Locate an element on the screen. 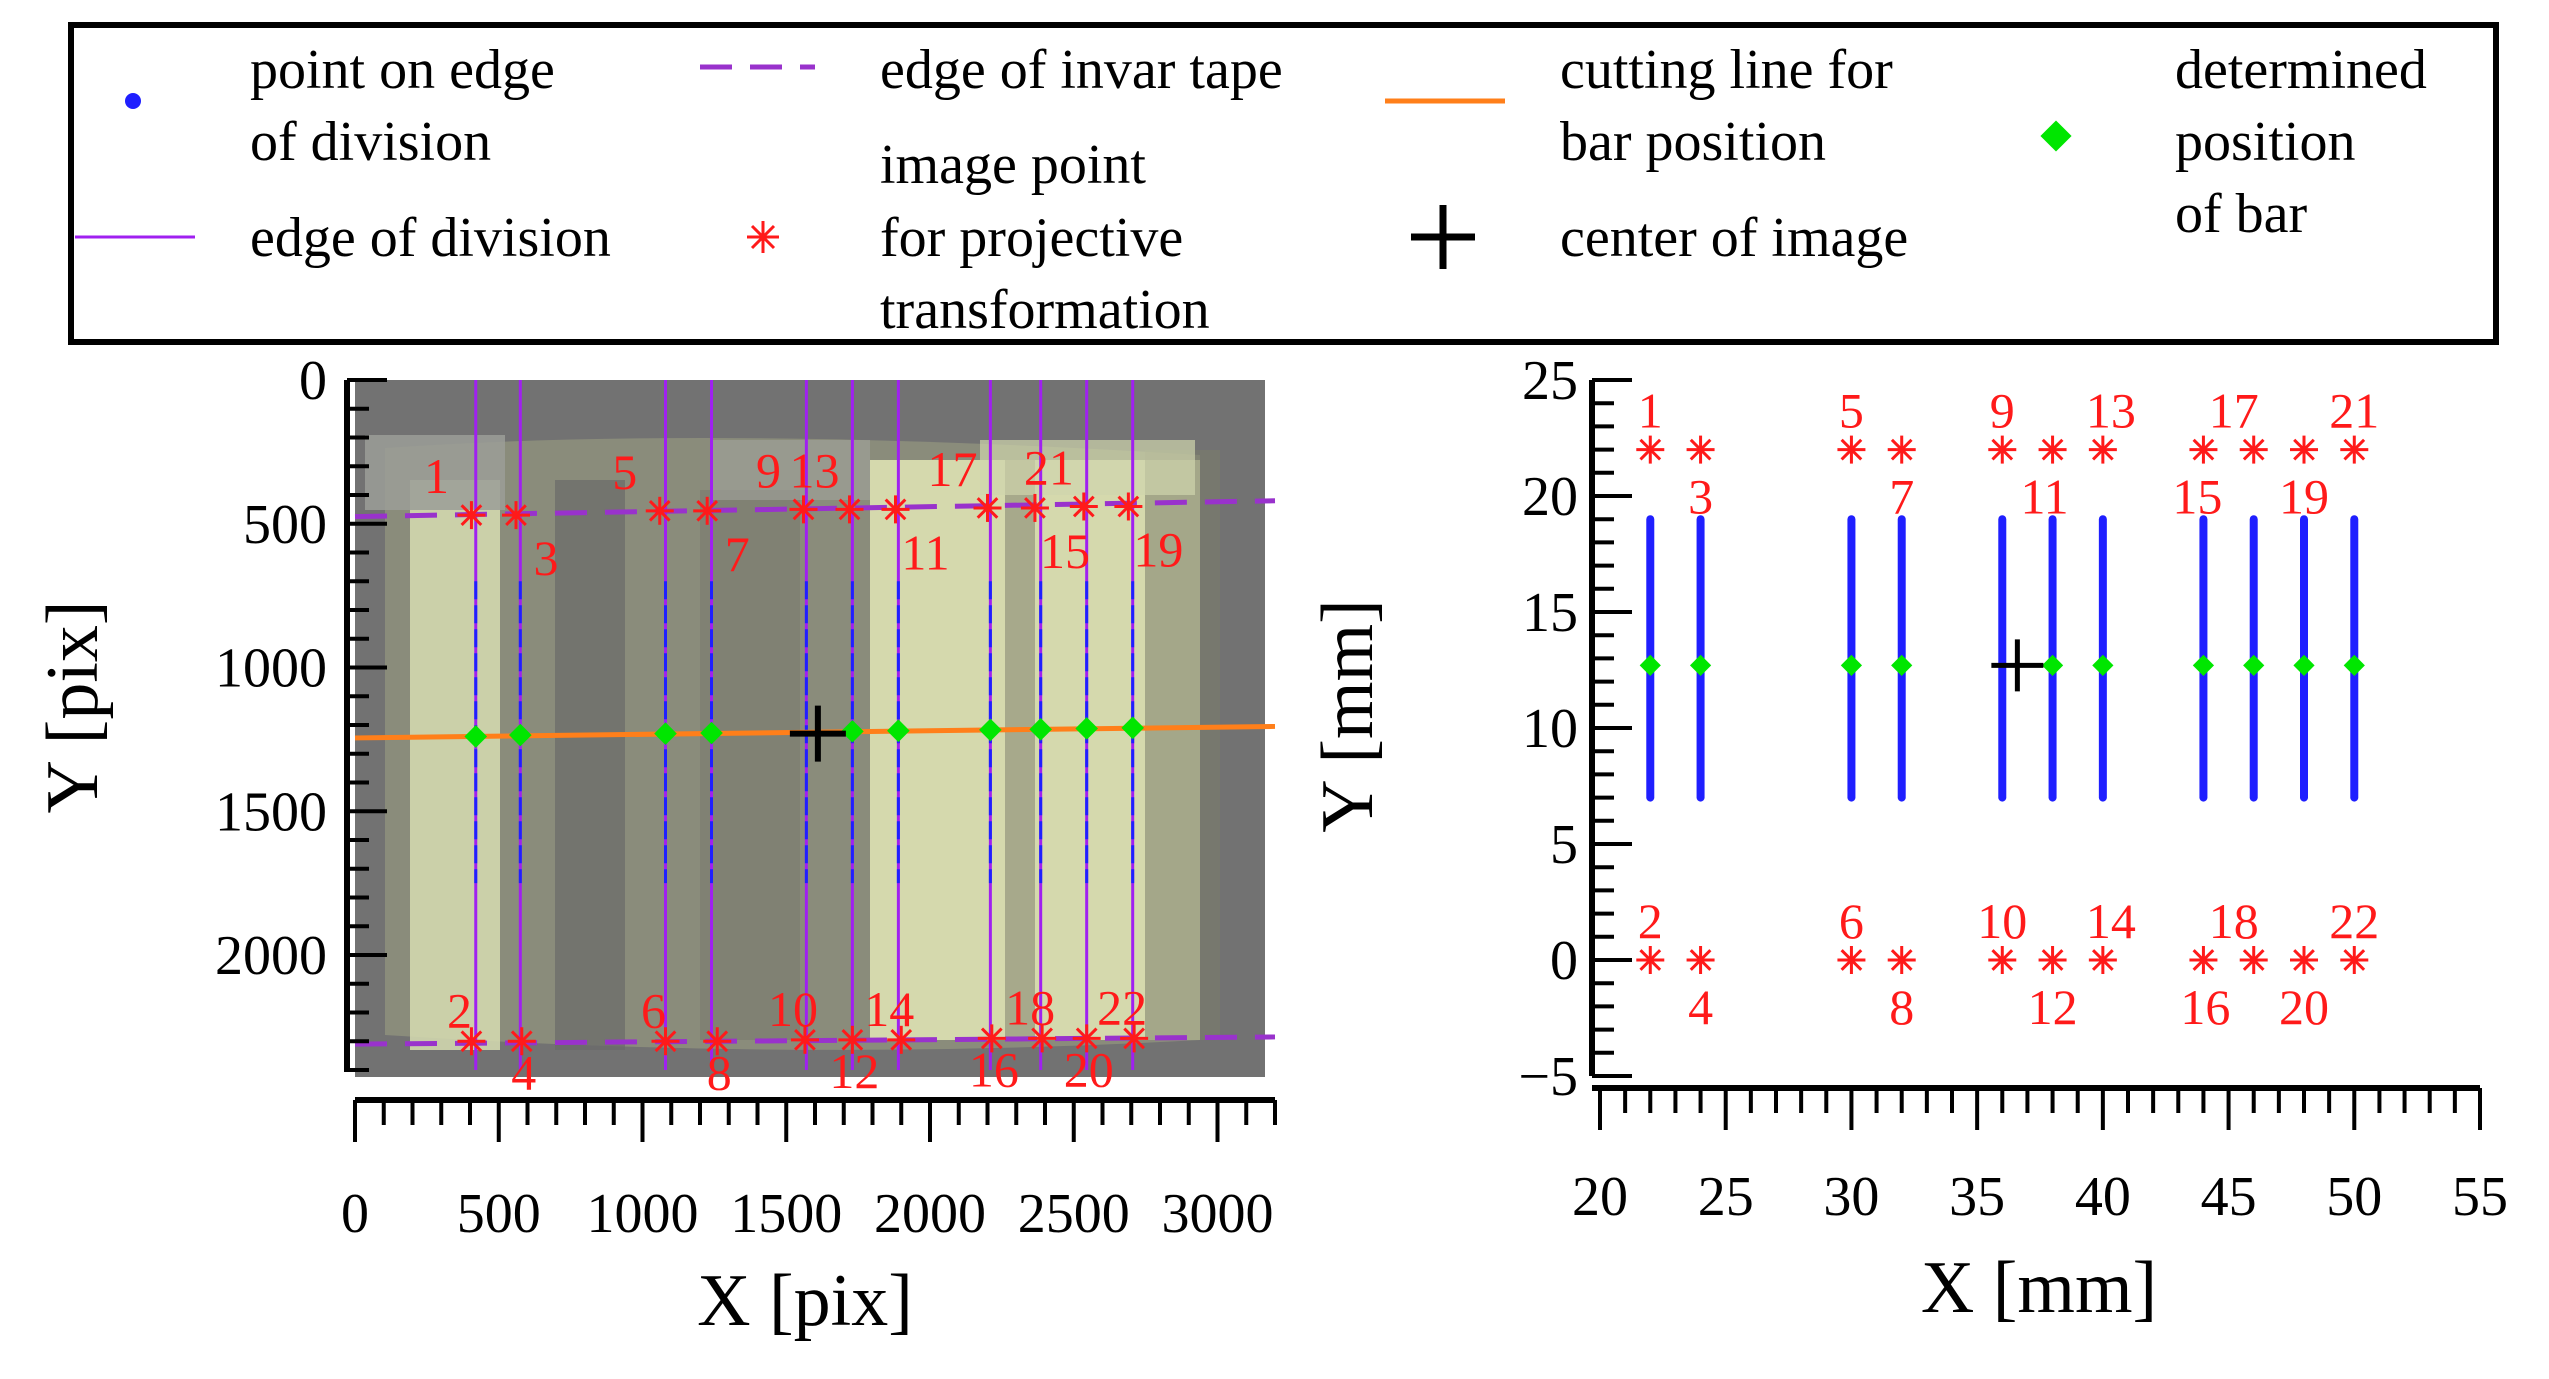 Image resolution: width=2549 pixels, height=1379 pixels. right-y-tick-label: 10 is located at coordinates (1550, 729).